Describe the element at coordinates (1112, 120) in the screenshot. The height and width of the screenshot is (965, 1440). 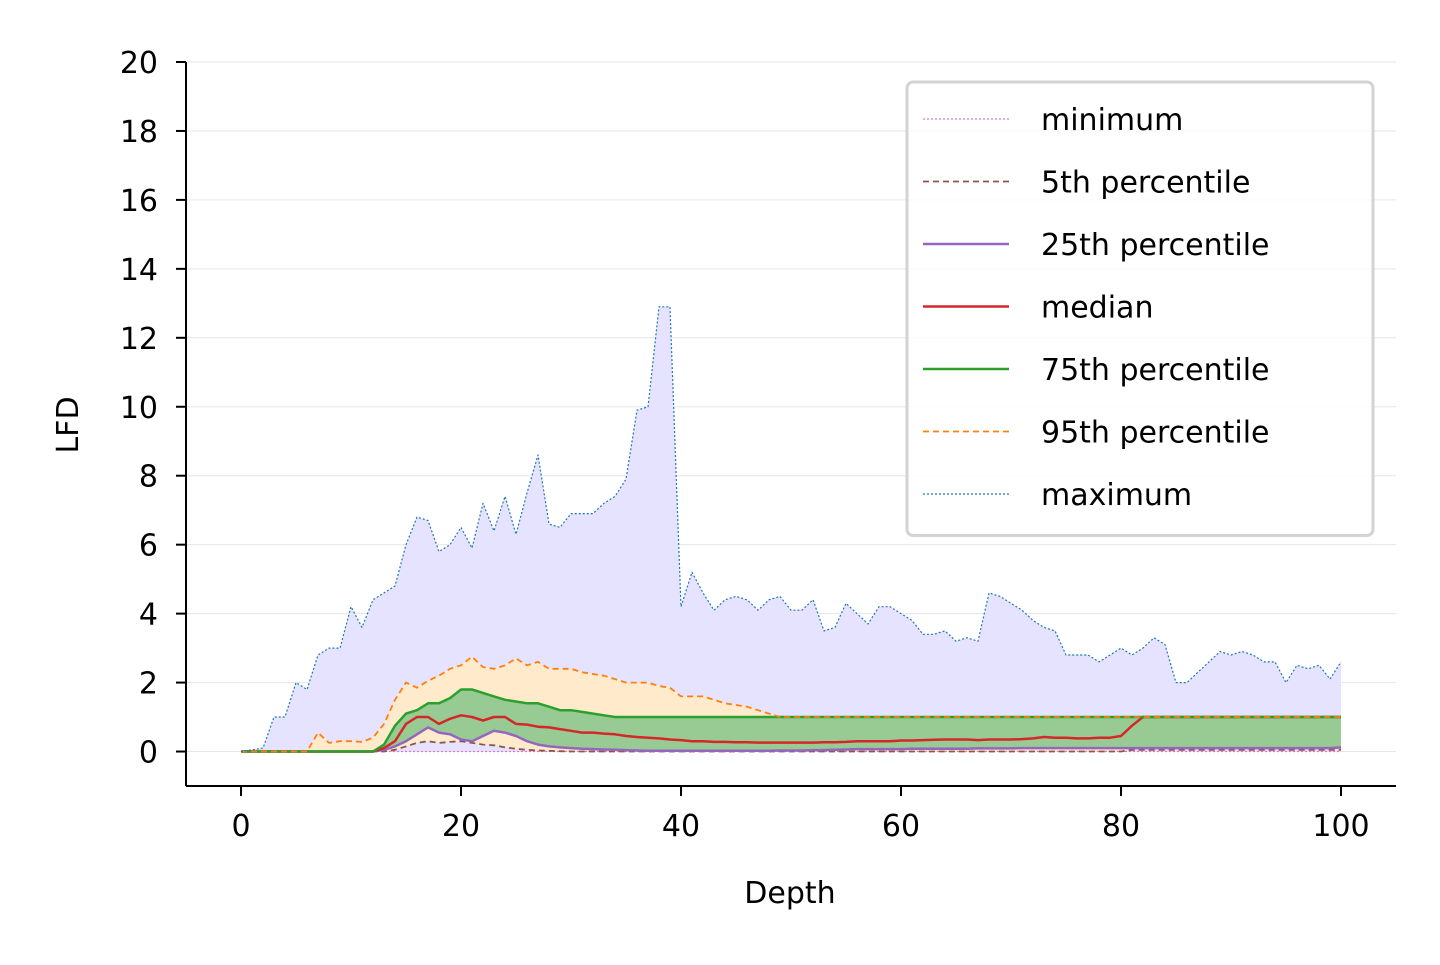
I see `legend-label: minimum` at that location.